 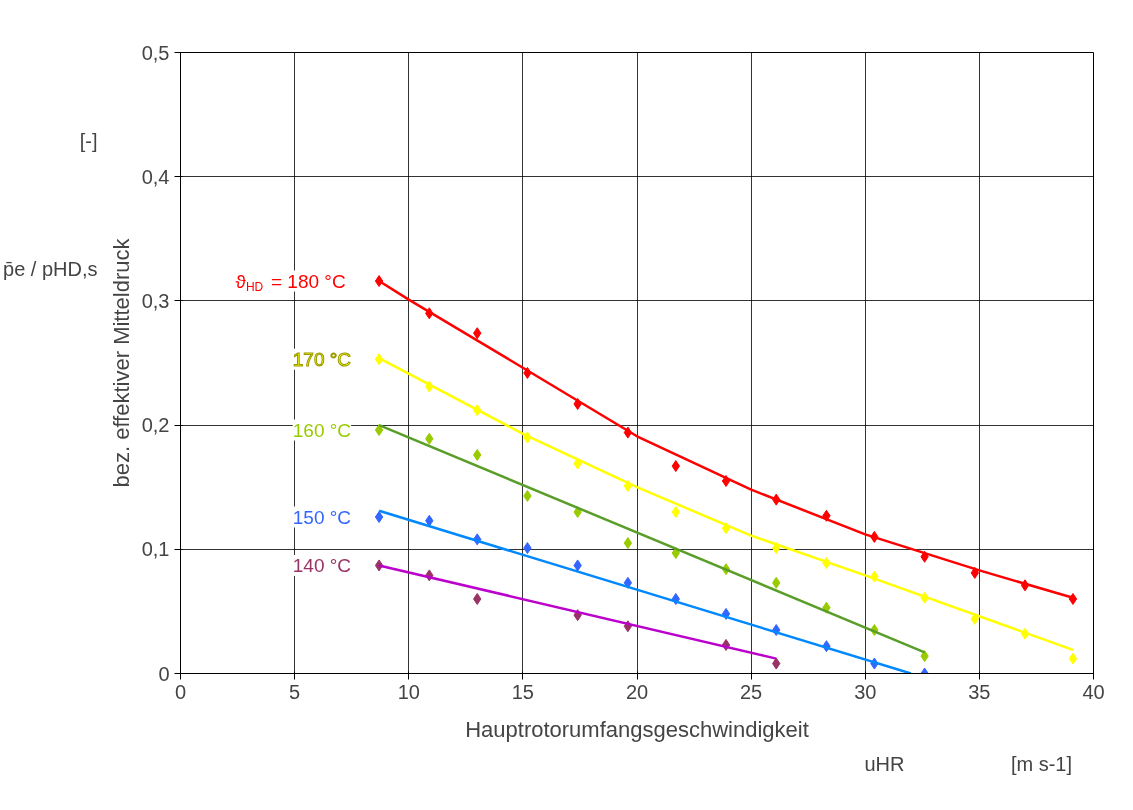 I want to click on x-tick-label: 25, so click(x=751, y=691).